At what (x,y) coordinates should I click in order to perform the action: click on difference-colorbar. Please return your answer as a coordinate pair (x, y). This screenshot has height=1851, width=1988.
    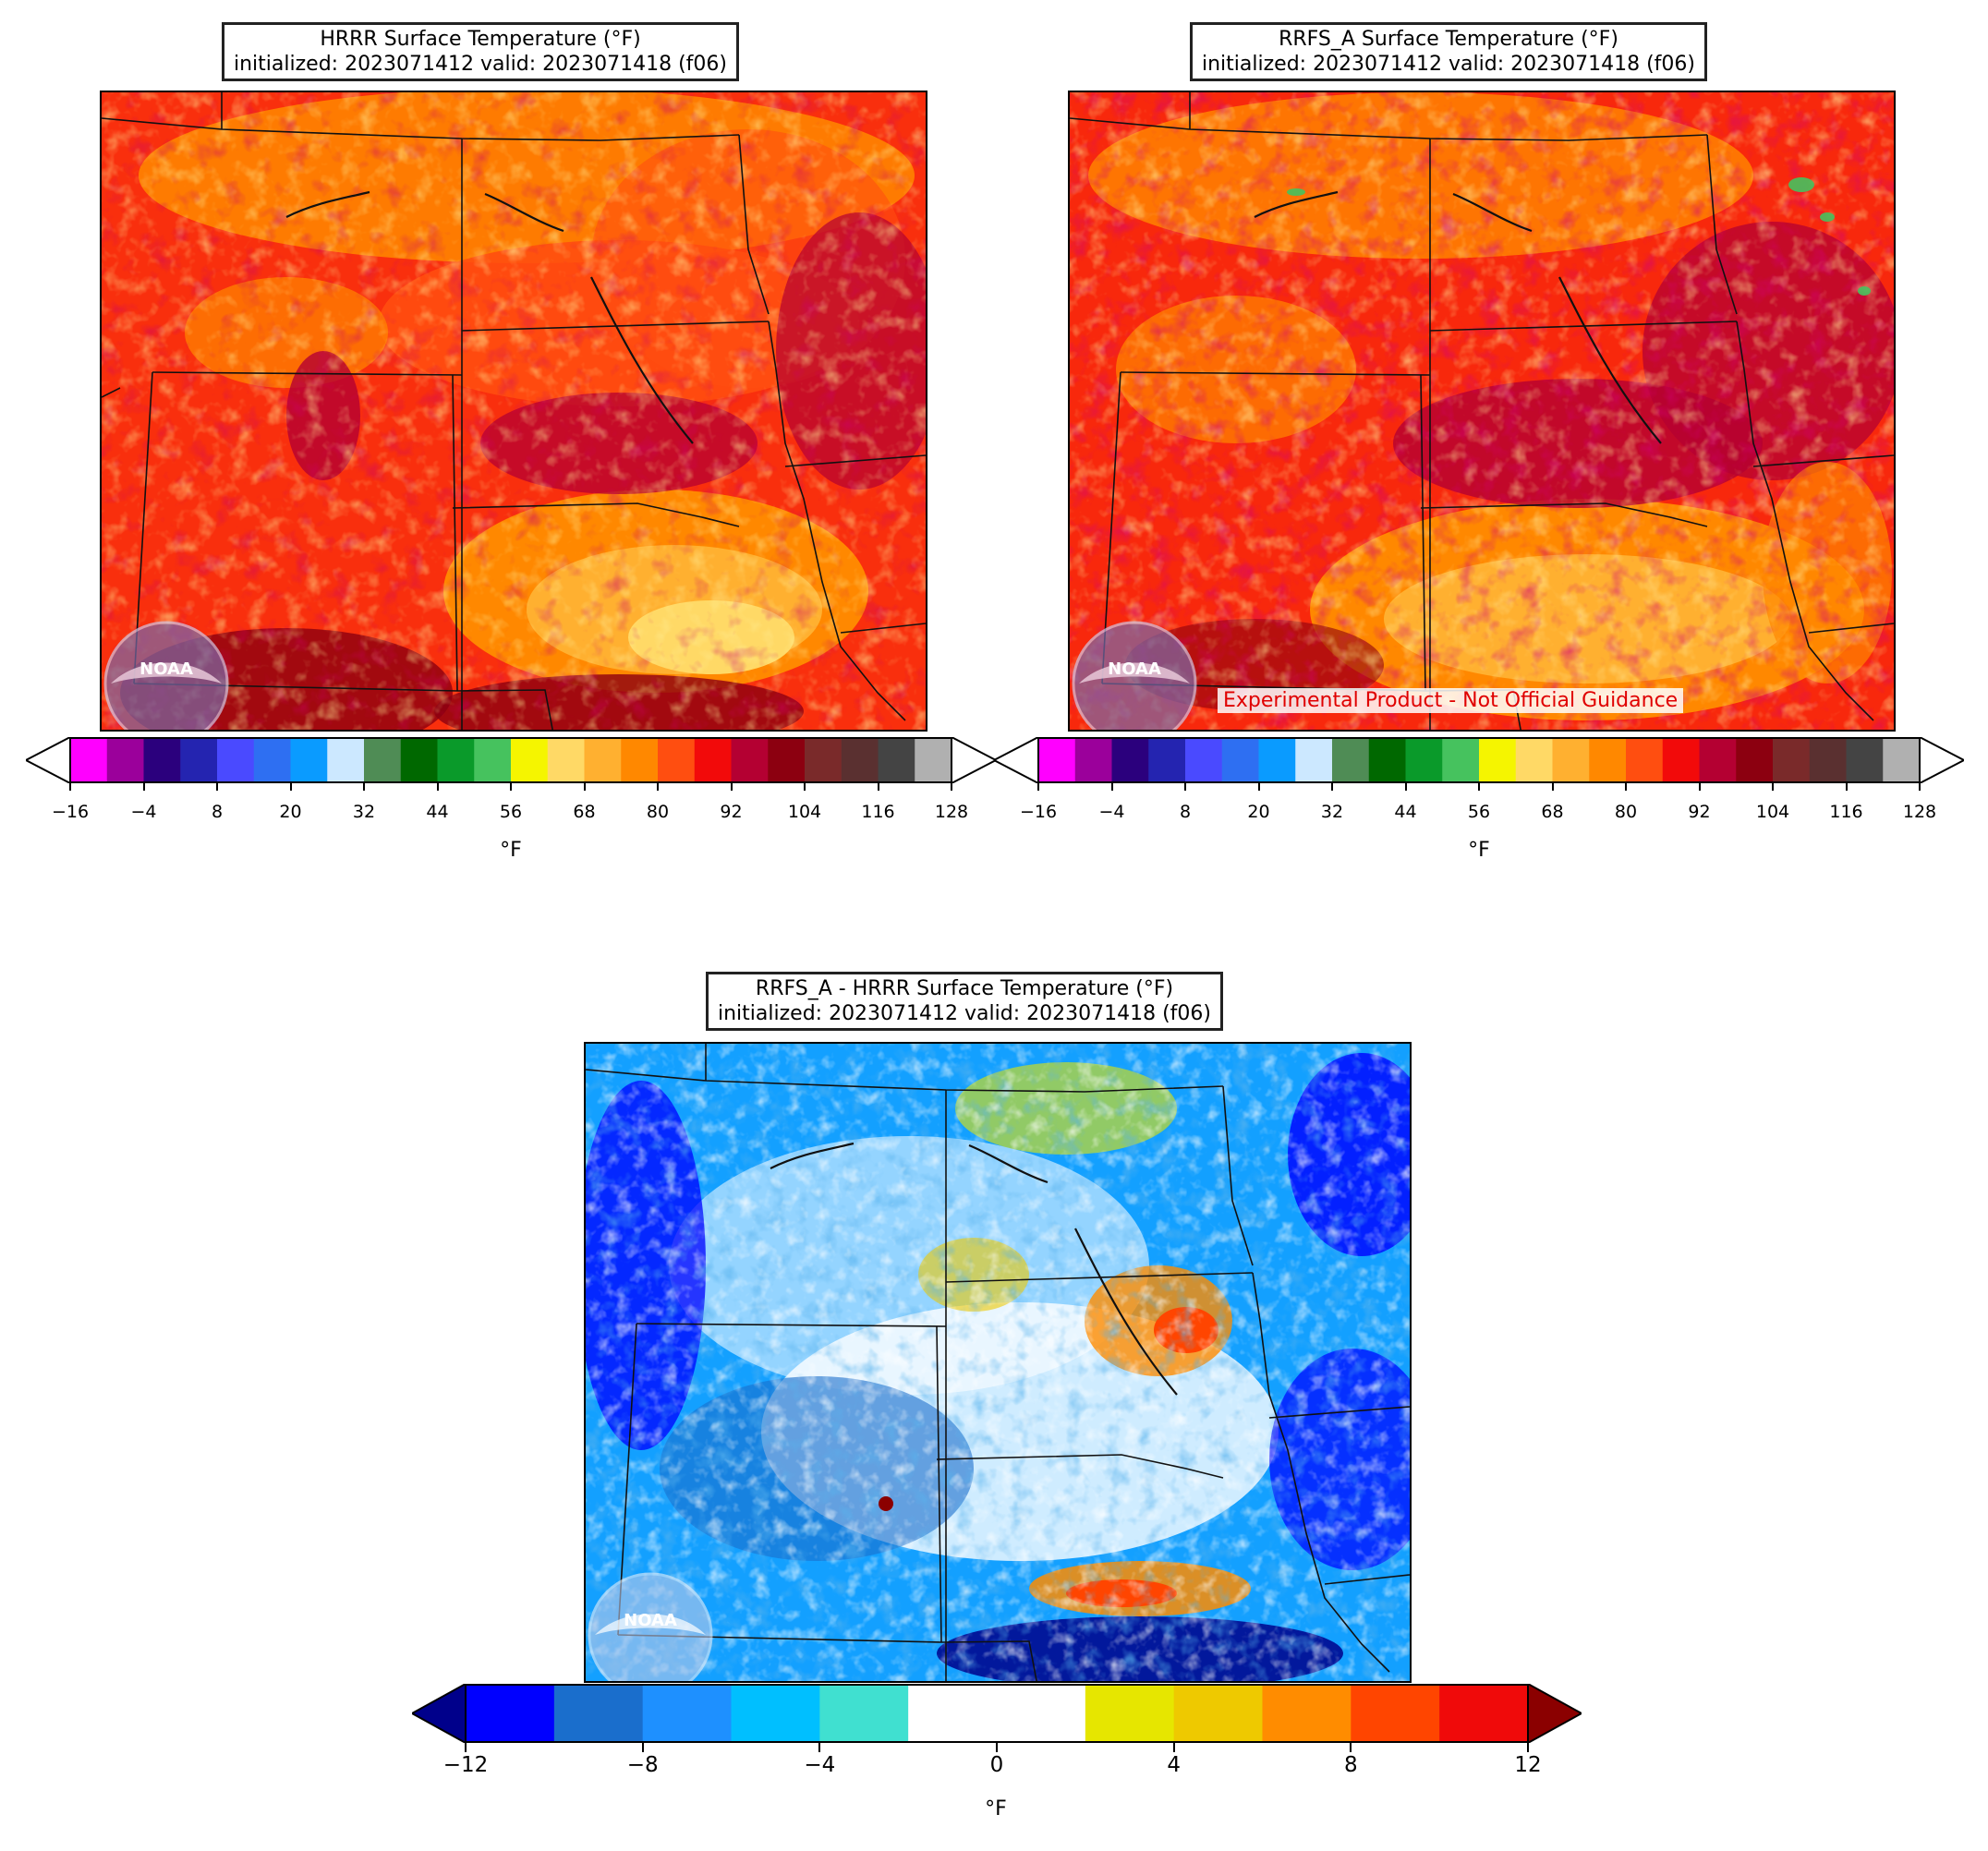
    Looking at the image, I should click on (996, 1715).